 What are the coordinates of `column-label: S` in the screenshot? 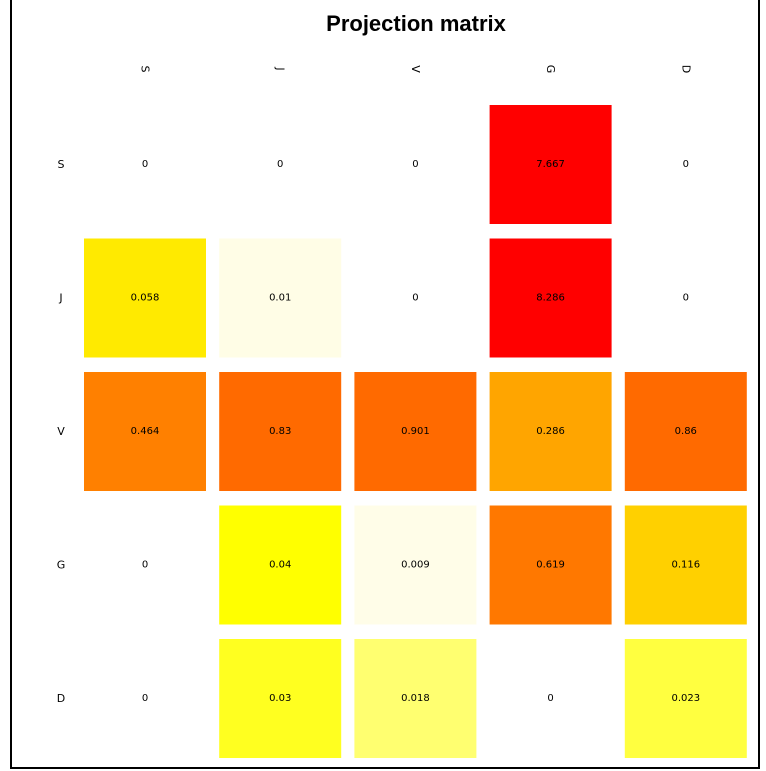 It's located at (145, 69).